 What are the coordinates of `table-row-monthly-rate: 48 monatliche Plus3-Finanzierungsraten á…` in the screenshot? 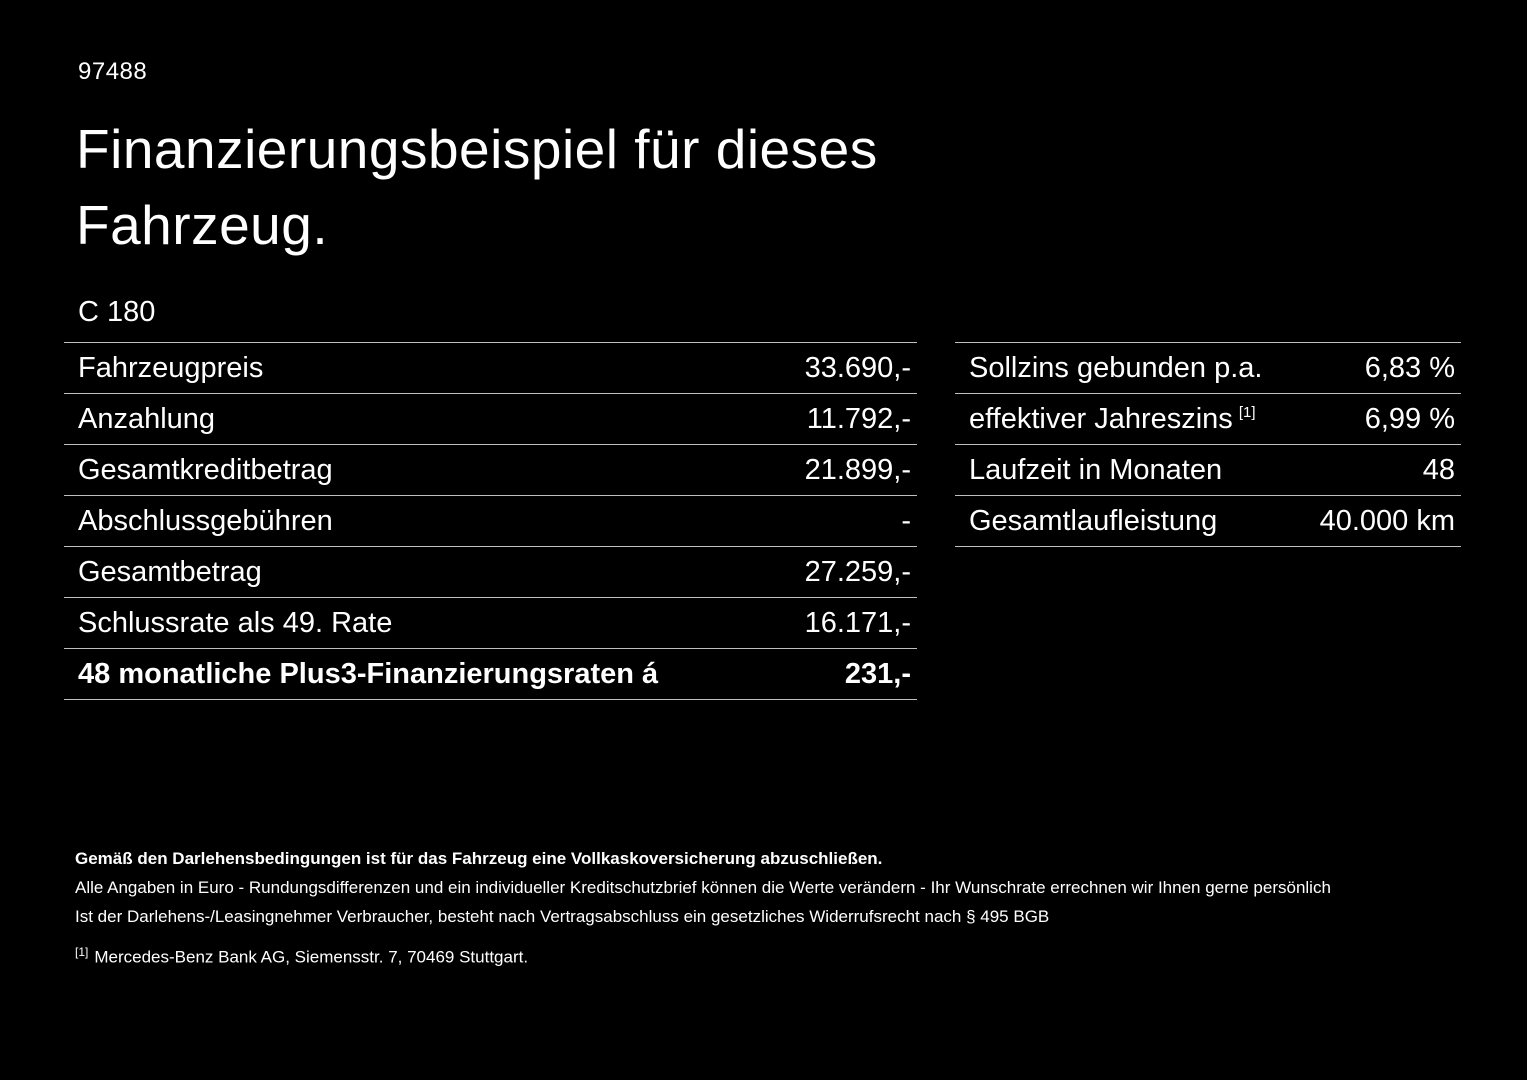 It's located at (490, 673).